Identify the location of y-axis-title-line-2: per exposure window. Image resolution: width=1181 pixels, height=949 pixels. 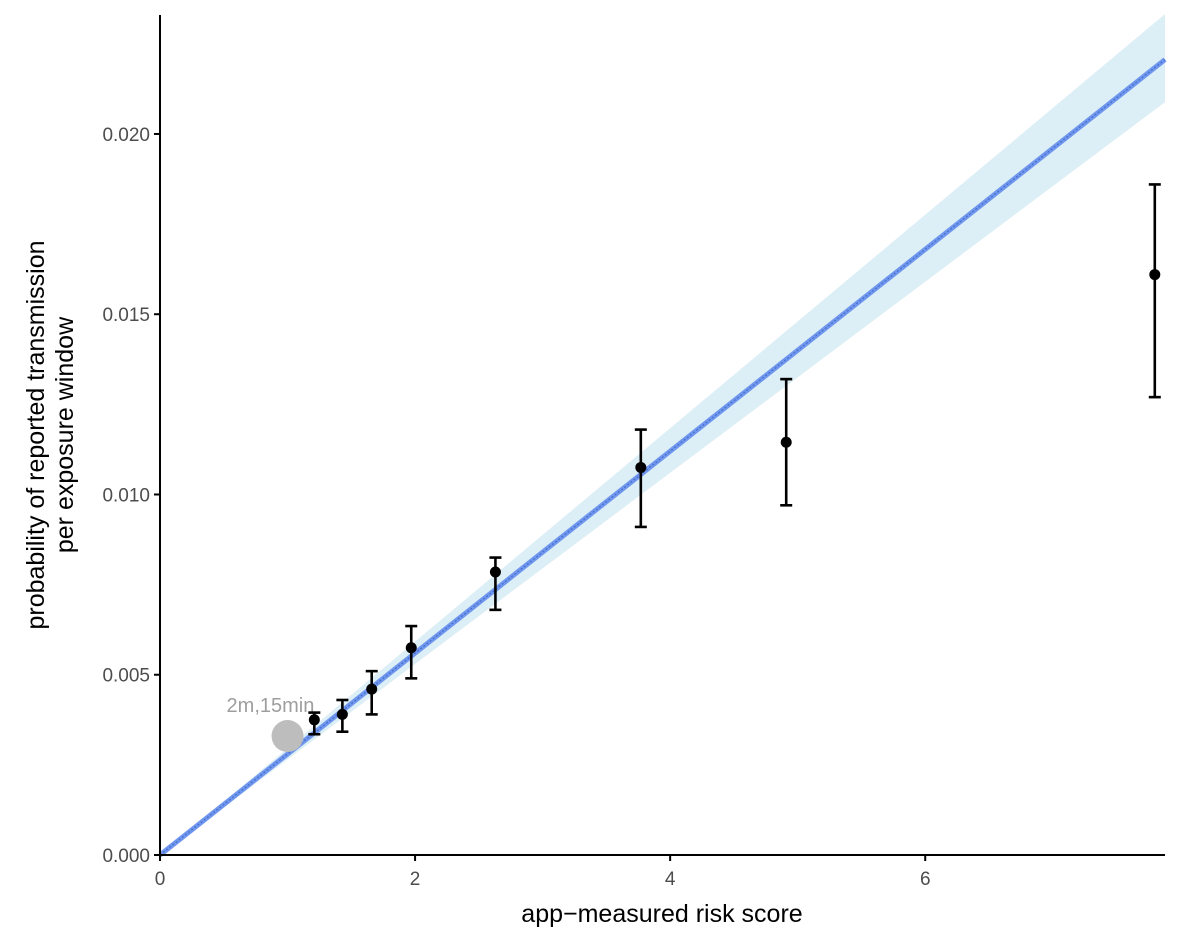
(65, 434).